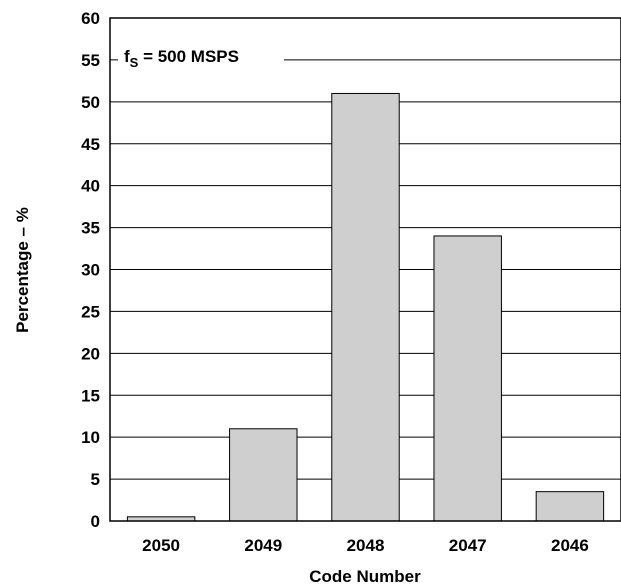 The image size is (621, 586). Describe the element at coordinates (188, 56) in the screenshot. I see `annotation-suffix: = 500 MSPS` at that location.